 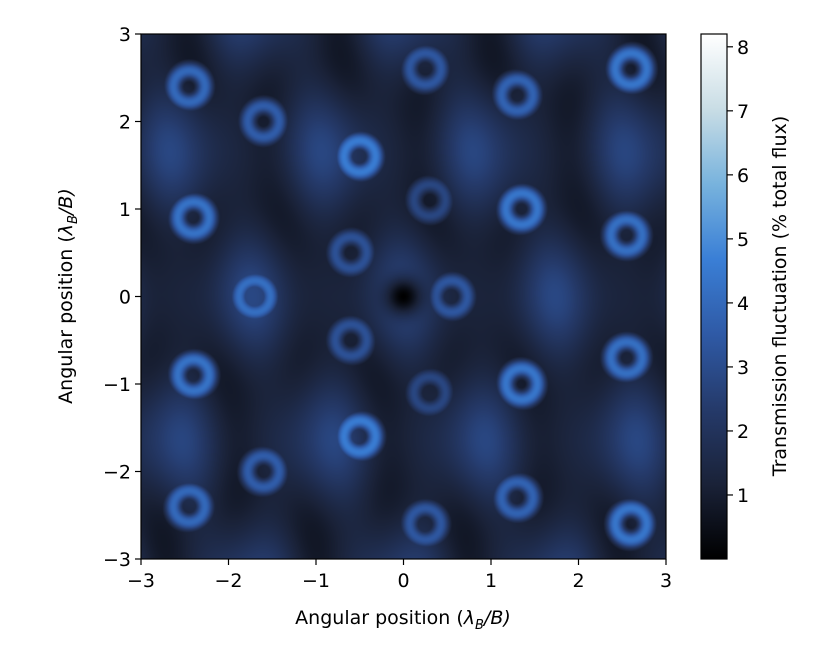 What do you see at coordinates (743, 432) in the screenshot?
I see `colorbar-tick-label: 2` at bounding box center [743, 432].